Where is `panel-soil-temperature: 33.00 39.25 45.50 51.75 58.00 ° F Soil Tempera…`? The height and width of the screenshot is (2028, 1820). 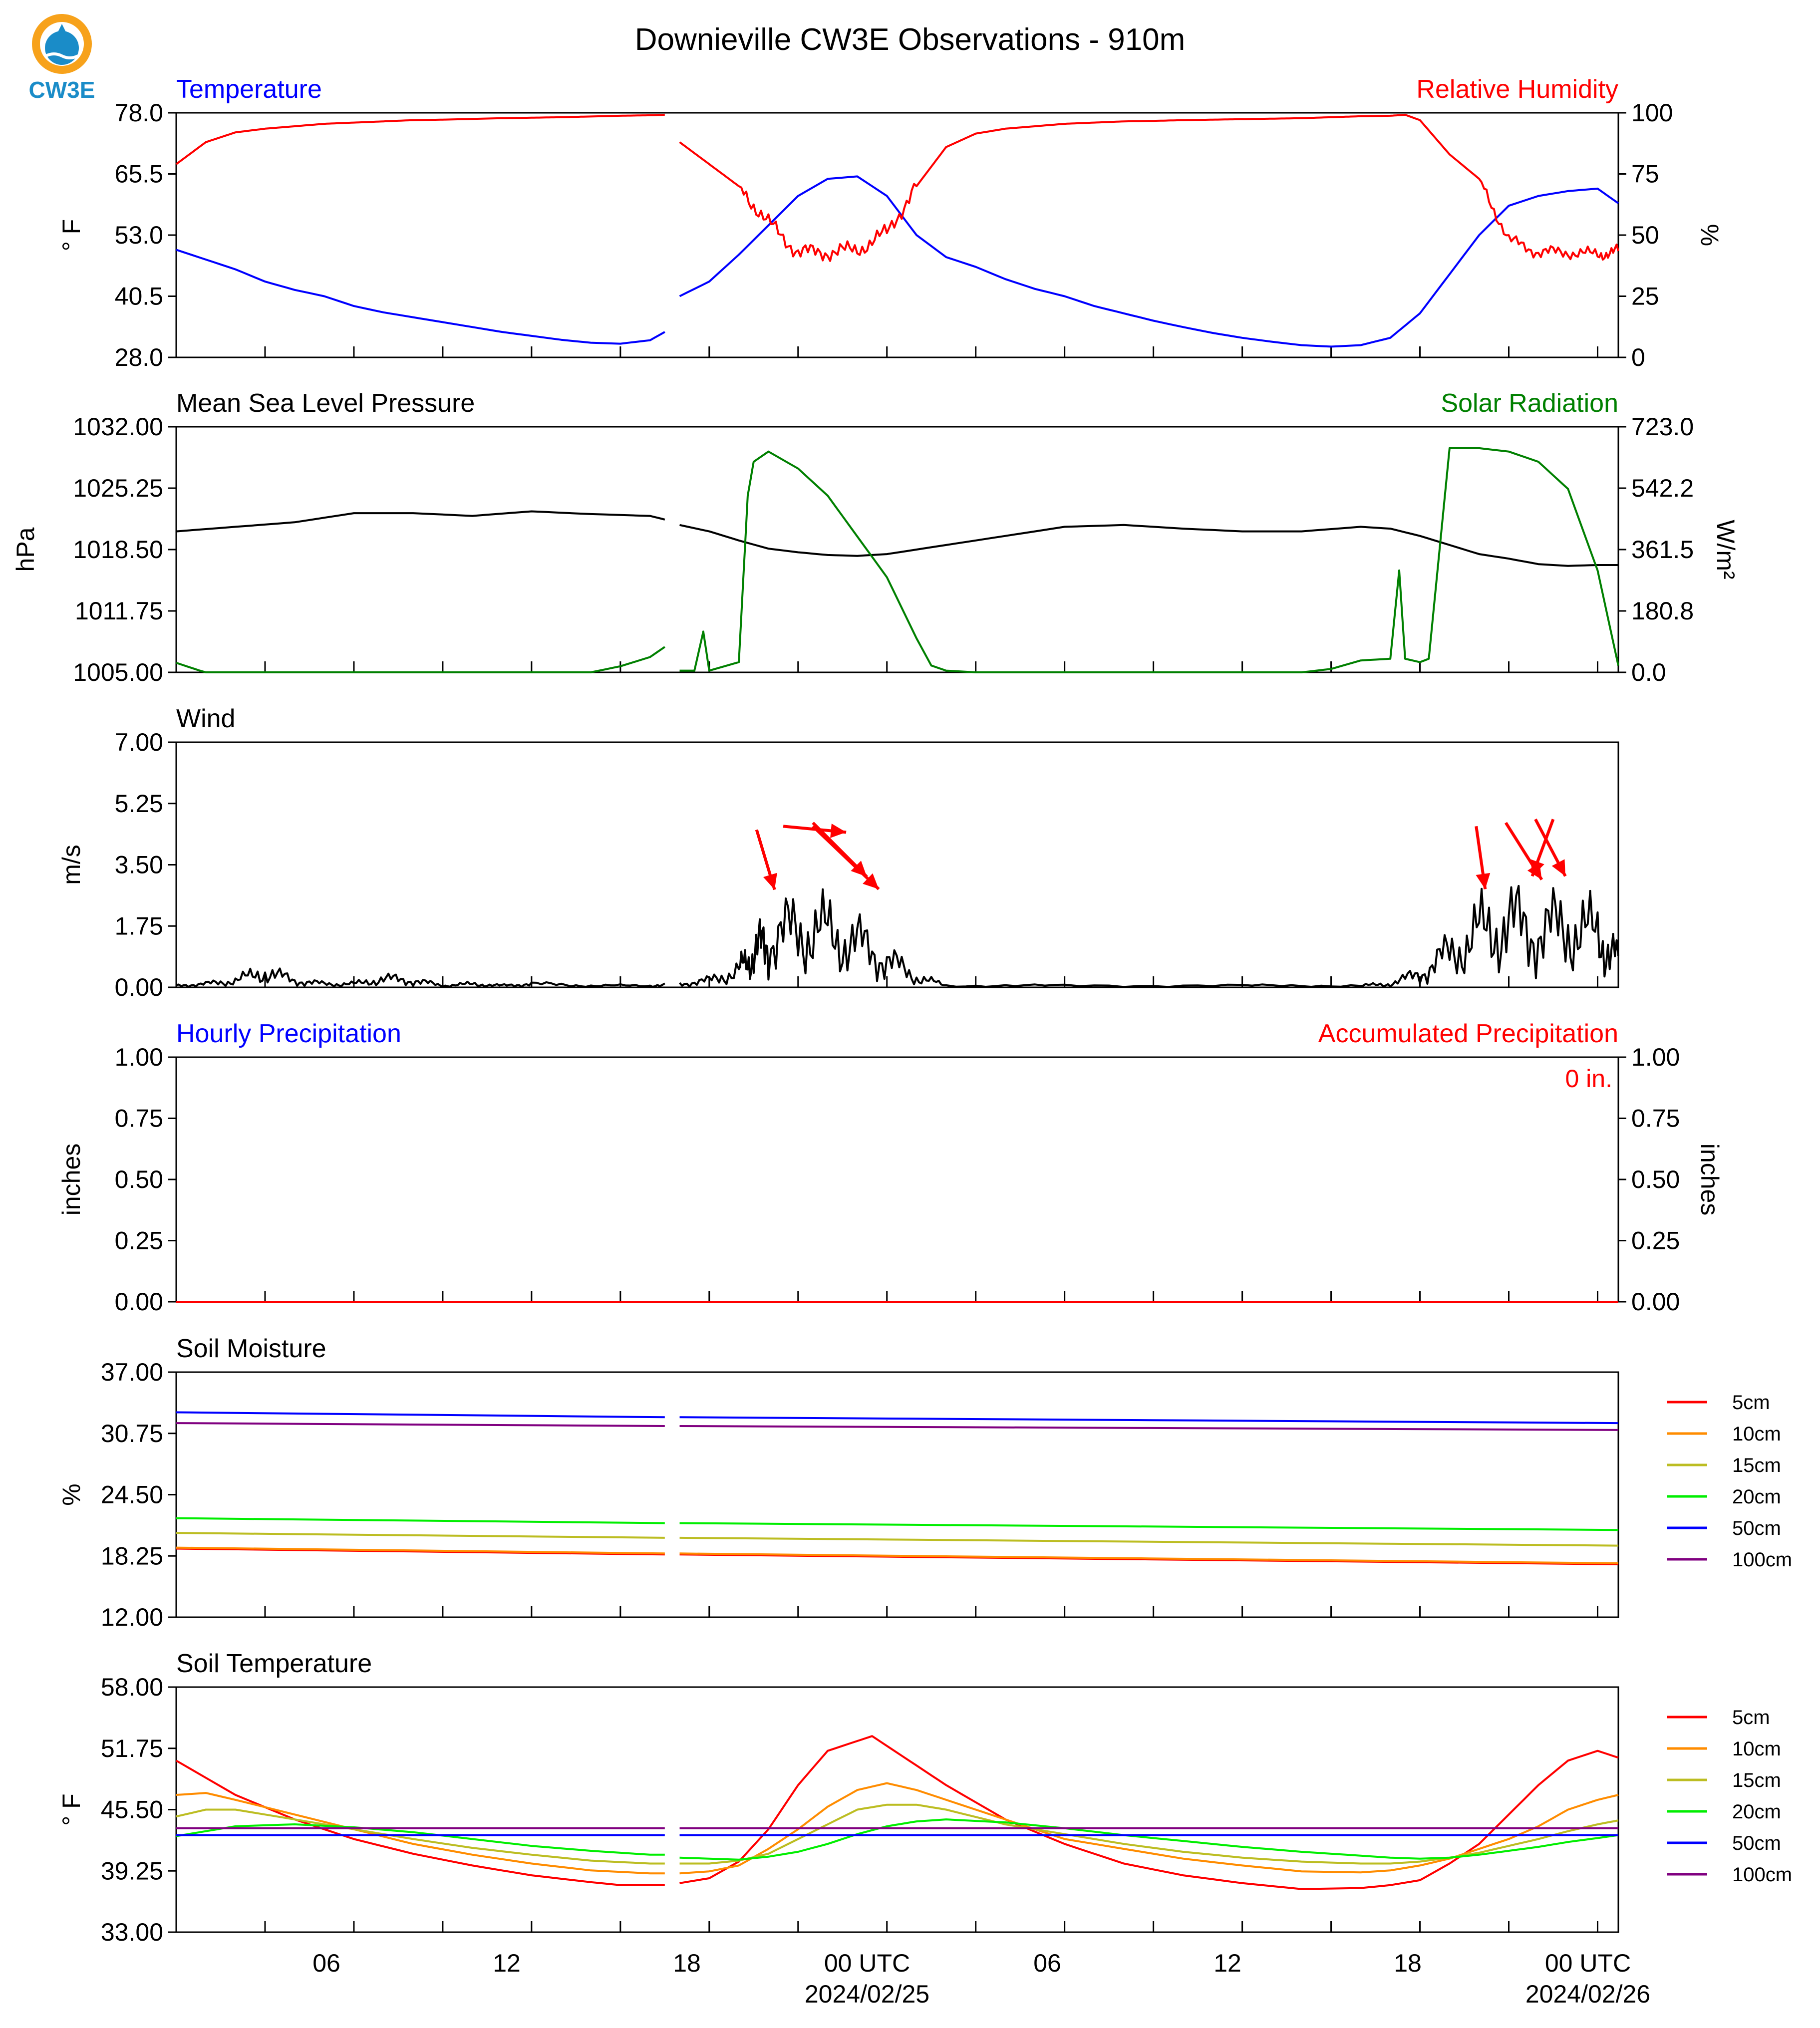
panel-soil-temperature: 33.00 39.25 45.50 51.75 58.00 ° F Soil Tempera… is located at coordinates (924, 1797).